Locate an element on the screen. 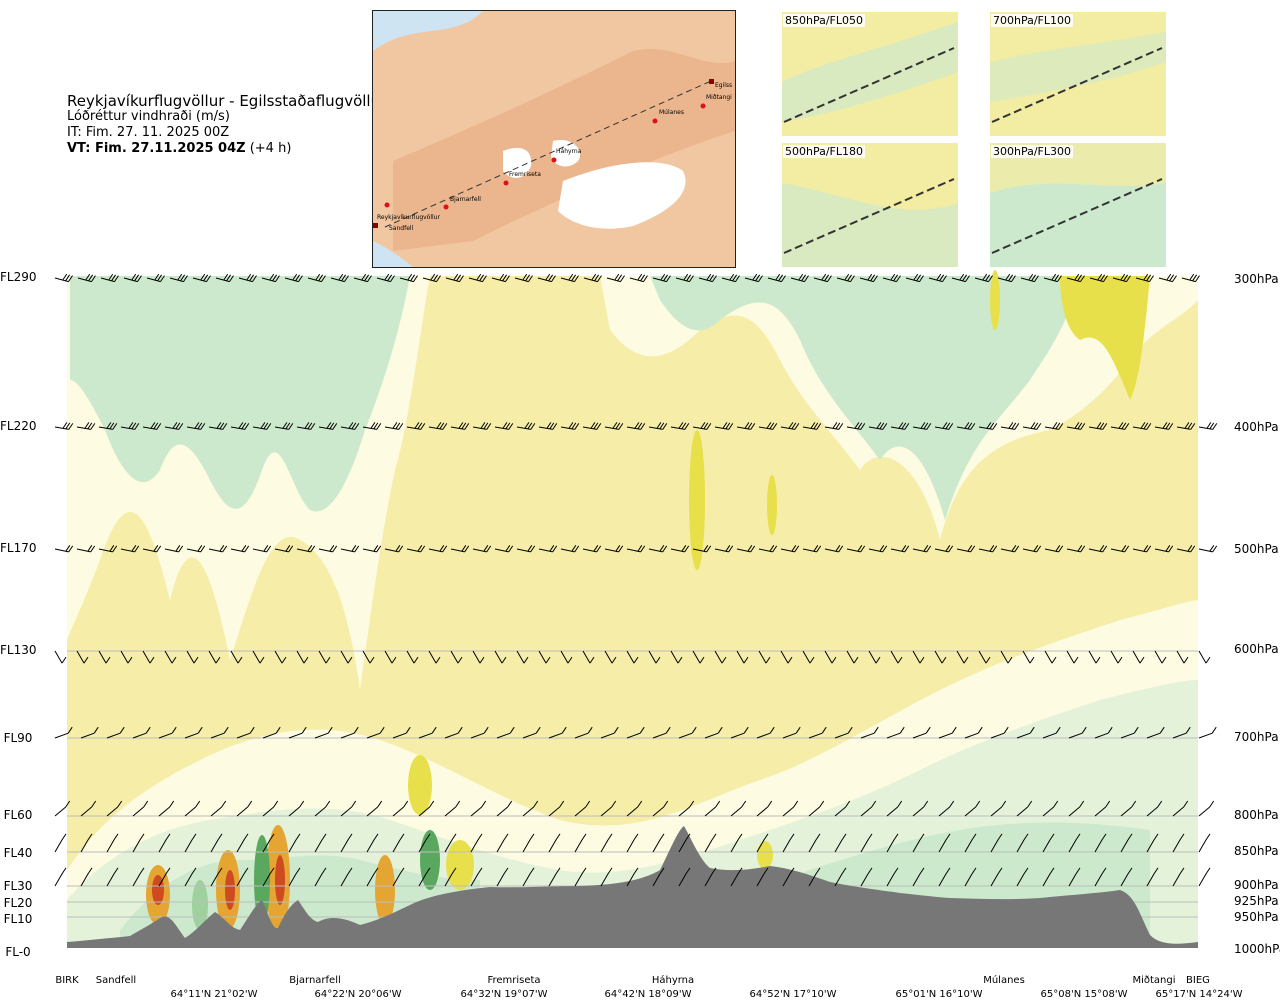 The width and height of the screenshot is (1280, 1005). fl-label-90: FL90 is located at coordinates (18, 738).